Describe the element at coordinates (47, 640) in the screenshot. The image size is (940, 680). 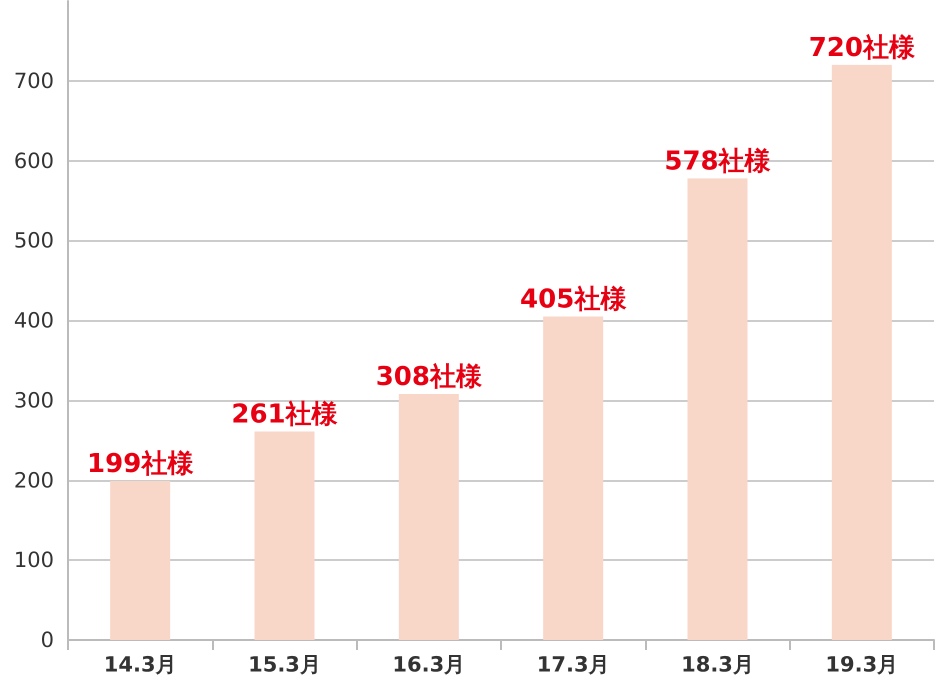
I see `y-tick-label: 0` at that location.